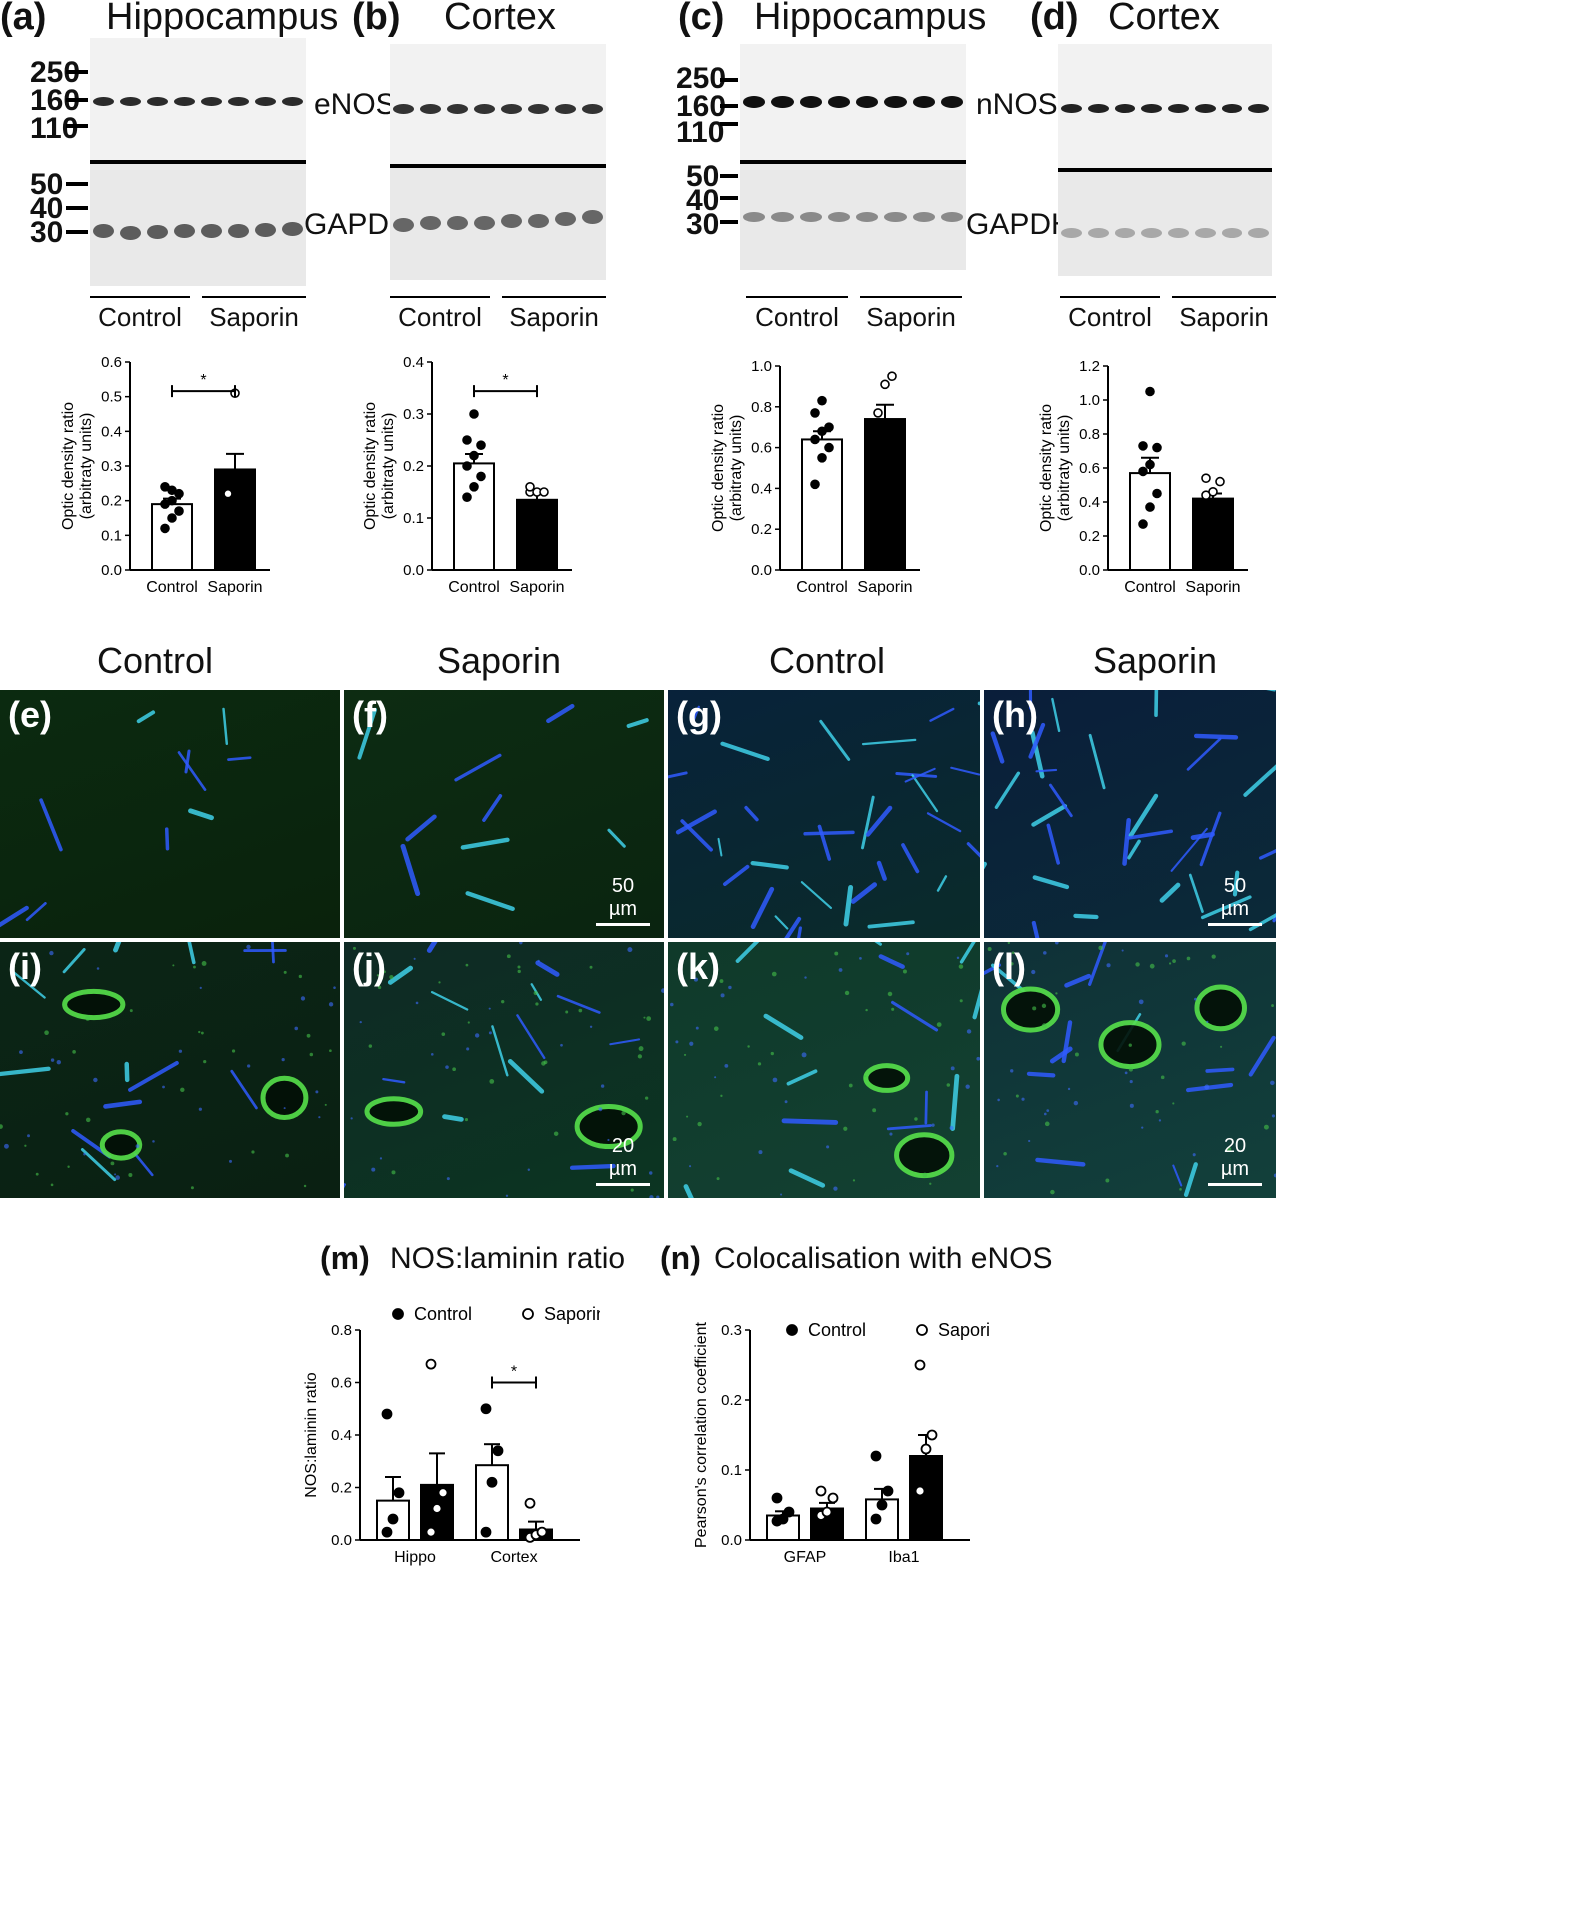 This screenshot has height=1932, width=1592. I want to click on y-axis-label-line: (arbitraty units), so click(86, 466).